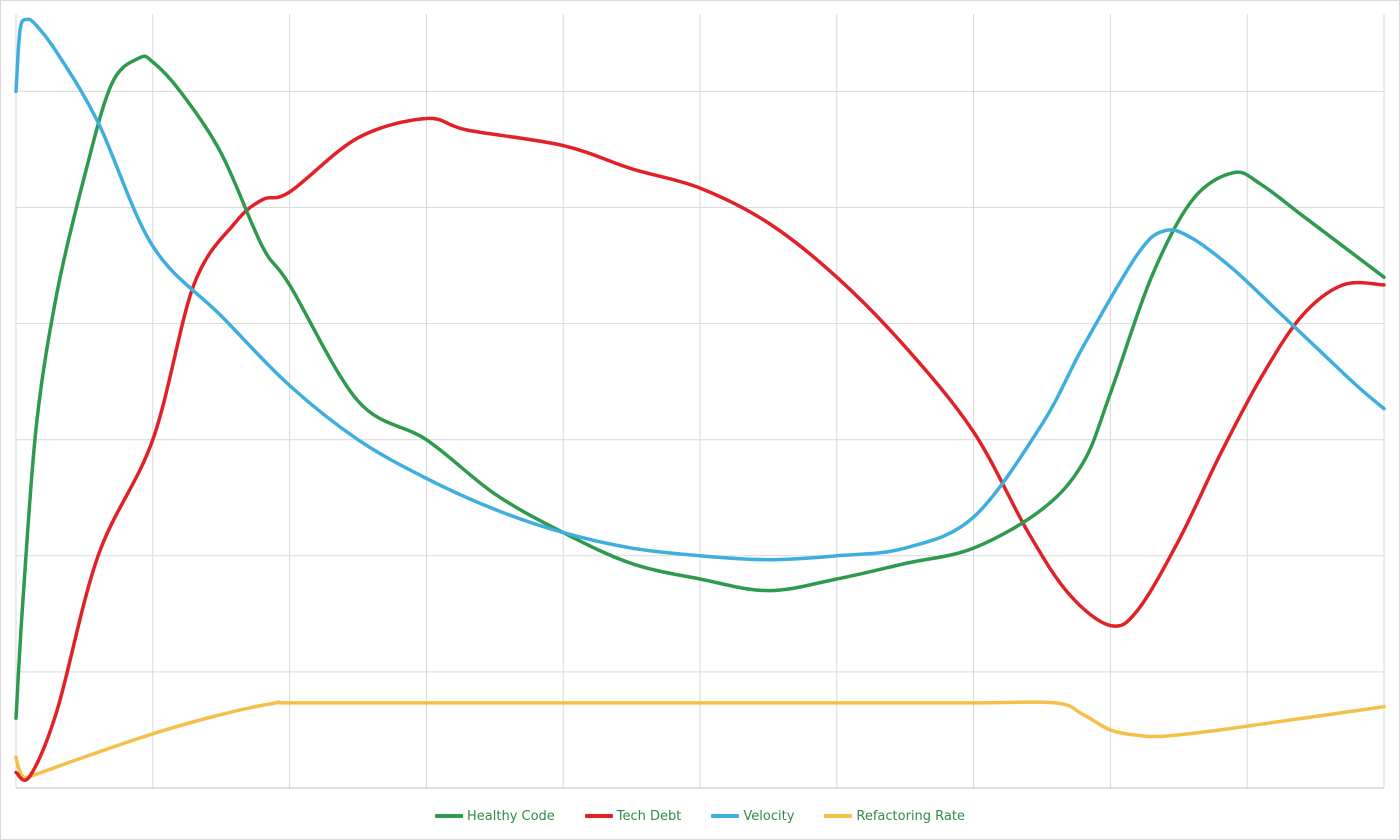 The image size is (1400, 840). Describe the element at coordinates (838, 816) in the screenshot. I see `legend-swatch-refactoring-rate` at that location.